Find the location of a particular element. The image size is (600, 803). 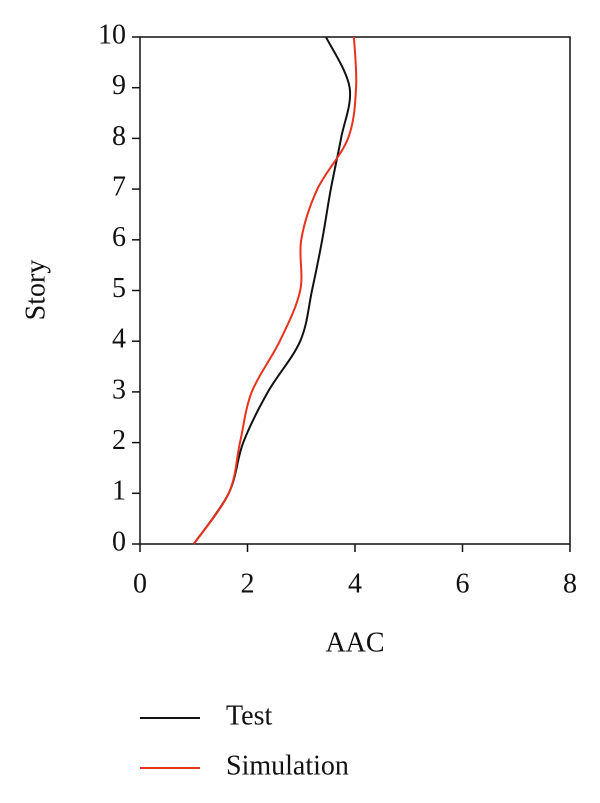

y-tick-label: 8 is located at coordinates (119, 136).